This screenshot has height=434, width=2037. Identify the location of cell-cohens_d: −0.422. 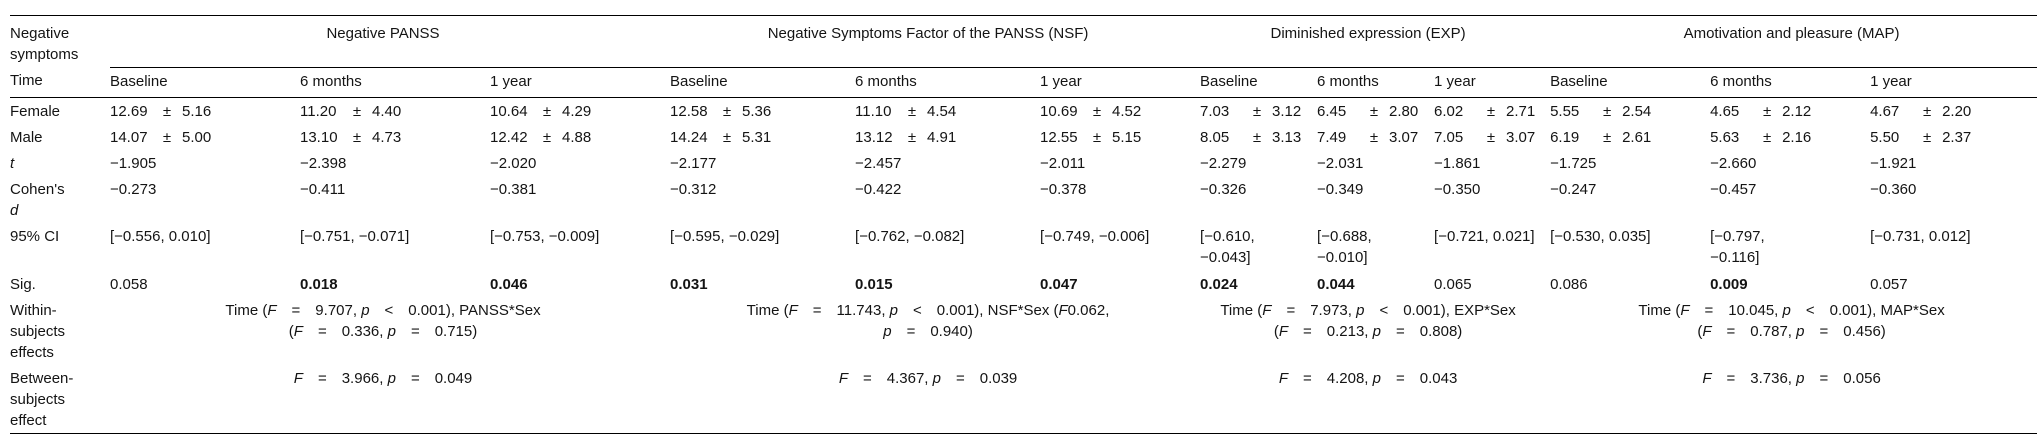
(878, 189).